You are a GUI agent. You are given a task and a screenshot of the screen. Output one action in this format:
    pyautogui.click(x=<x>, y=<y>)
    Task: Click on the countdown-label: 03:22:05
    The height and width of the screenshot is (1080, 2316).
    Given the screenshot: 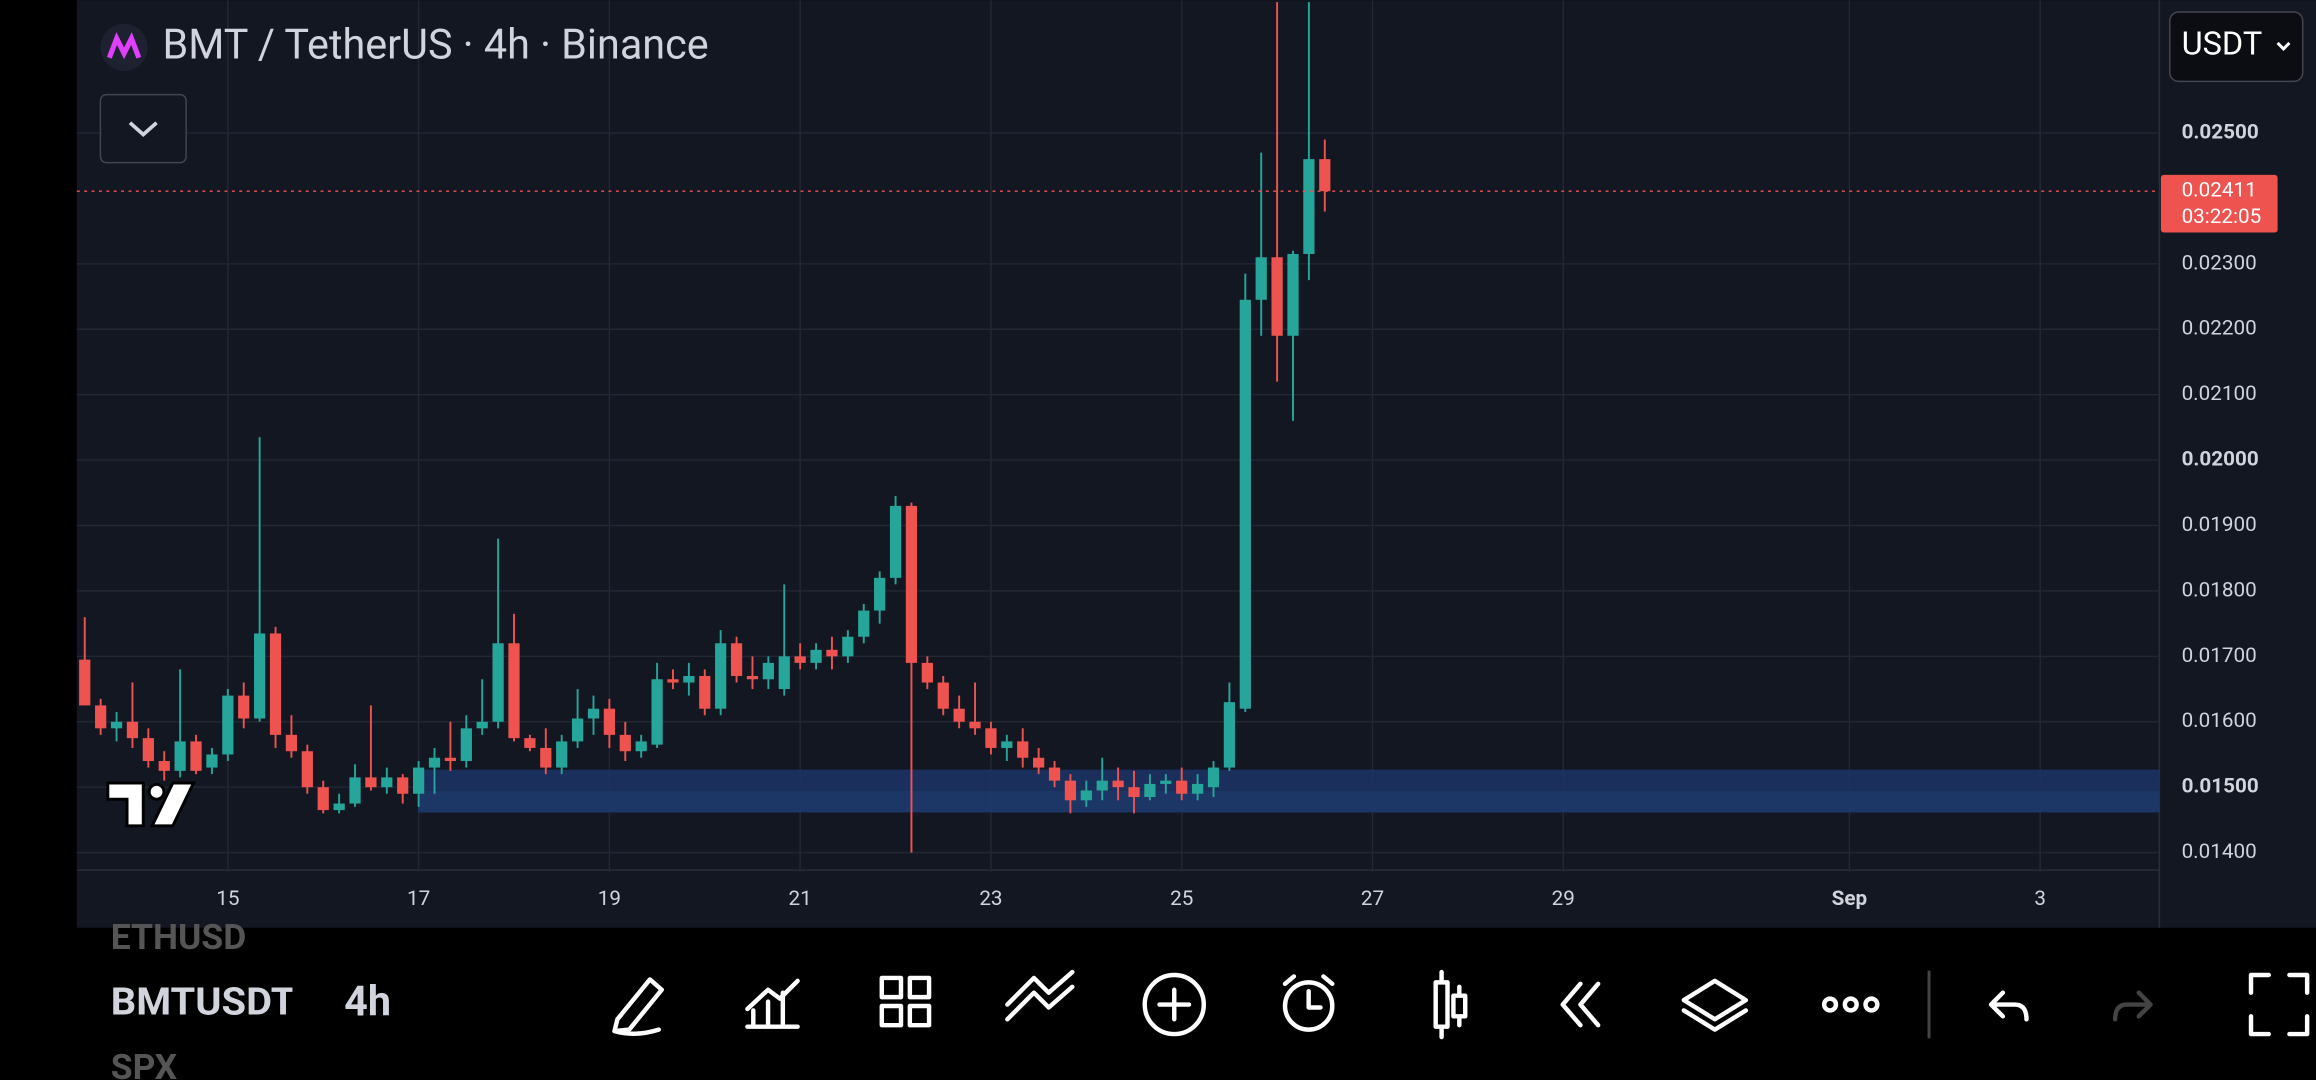 What is the action you would take?
    pyautogui.click(x=2222, y=217)
    